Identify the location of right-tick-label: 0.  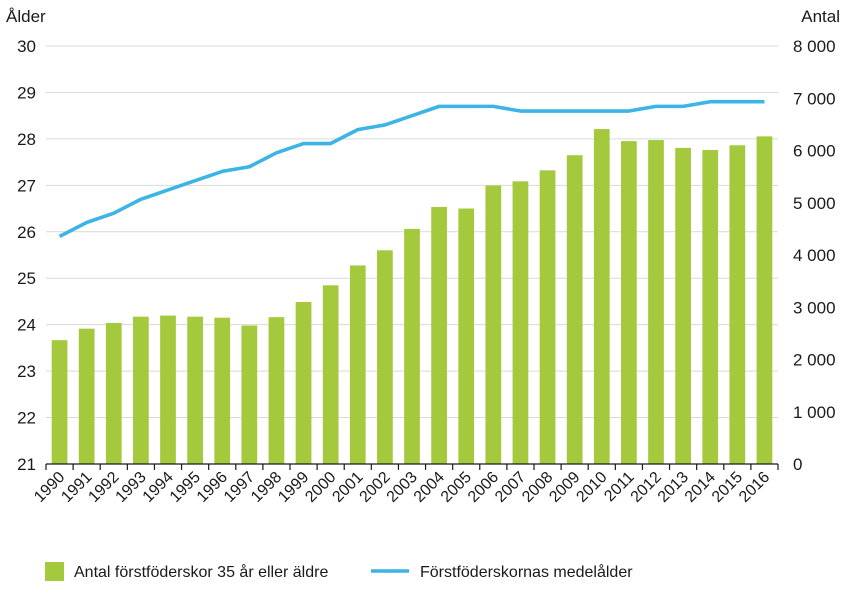
(797, 464).